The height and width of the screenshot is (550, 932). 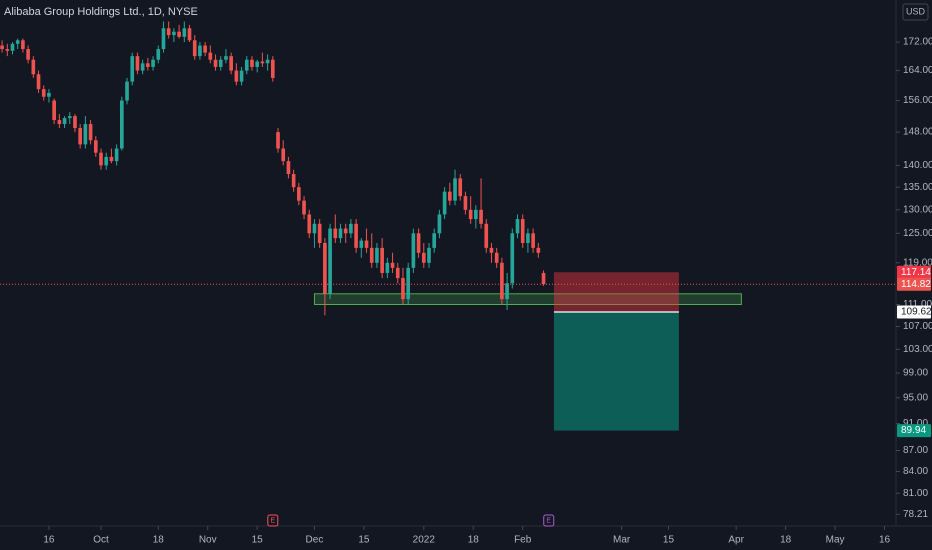 What do you see at coordinates (622, 540) in the screenshot?
I see `x-tick-label: Mar` at bounding box center [622, 540].